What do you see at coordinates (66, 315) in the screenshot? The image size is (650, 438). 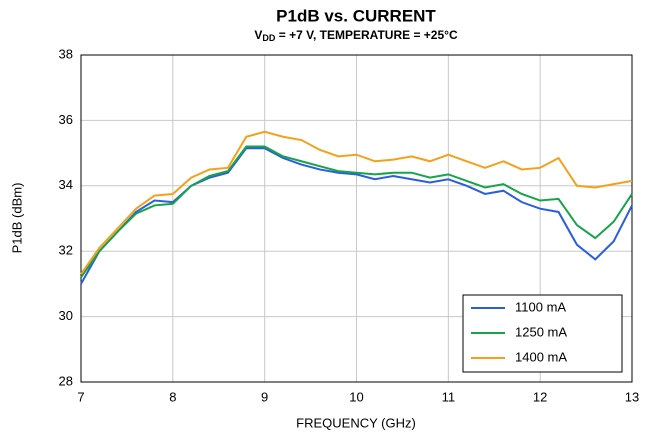 I see `y-tick-label: 30` at bounding box center [66, 315].